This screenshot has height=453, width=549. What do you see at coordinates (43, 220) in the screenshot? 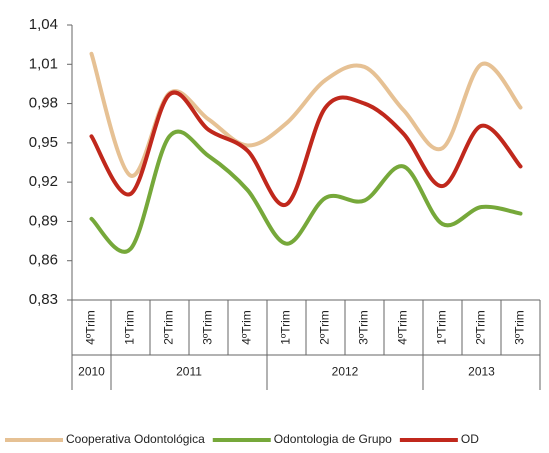
I see `y-tick-label: 0,89` at bounding box center [43, 220].